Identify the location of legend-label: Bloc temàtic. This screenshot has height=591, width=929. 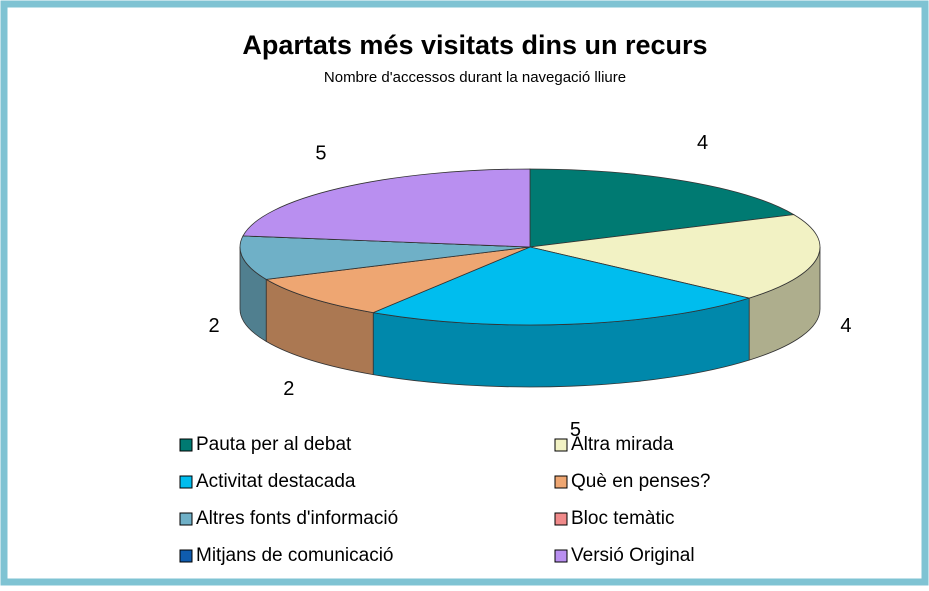
(622, 518).